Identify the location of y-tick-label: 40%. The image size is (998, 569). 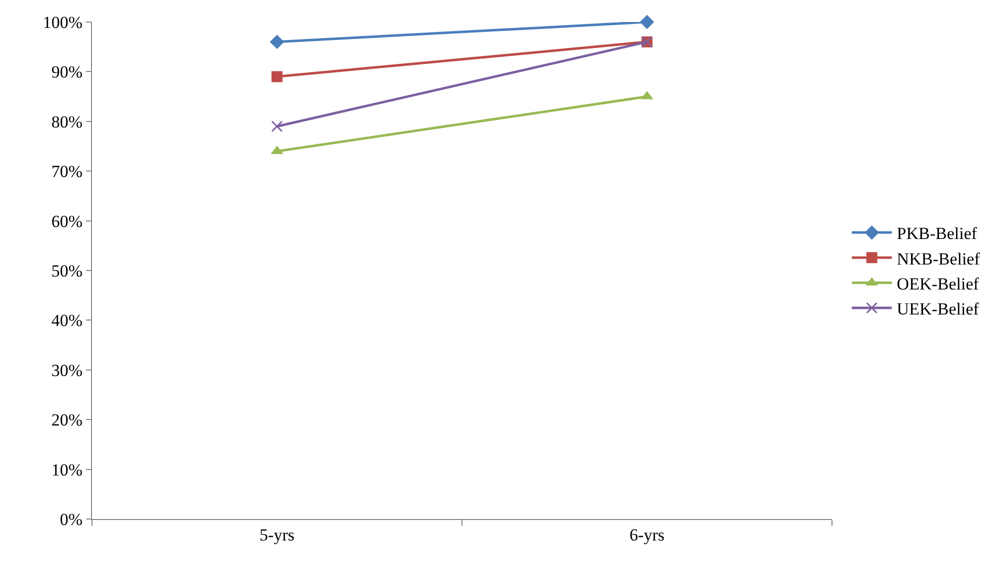
(67, 320).